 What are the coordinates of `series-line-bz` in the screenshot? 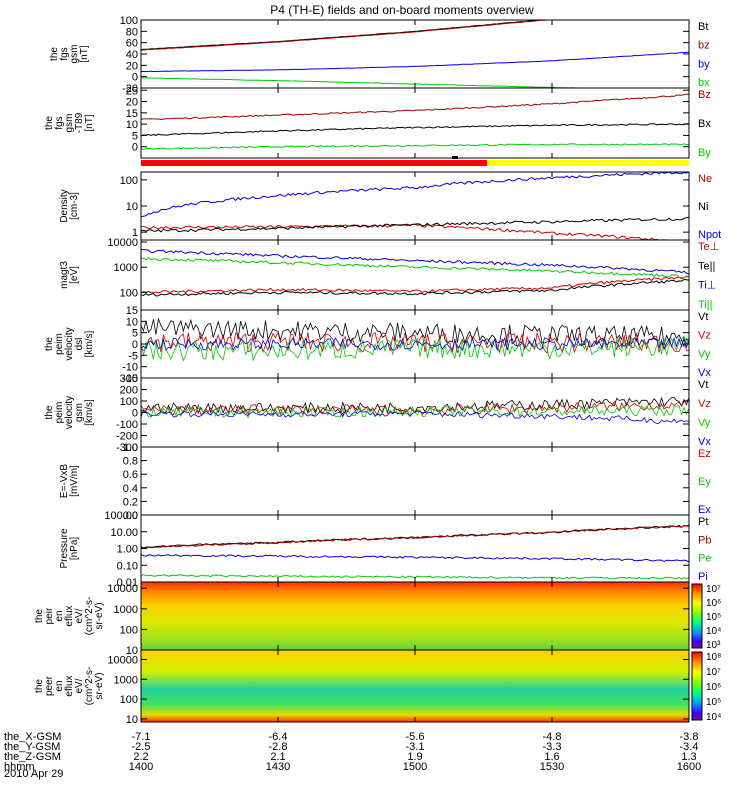 It's located at (414, 107).